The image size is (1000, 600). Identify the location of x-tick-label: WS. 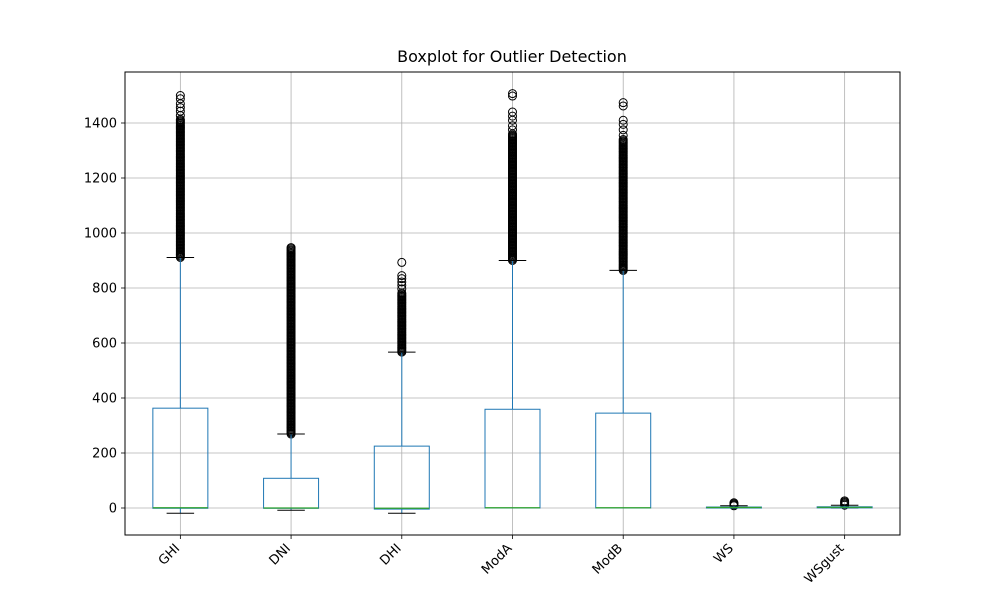
(724, 554).